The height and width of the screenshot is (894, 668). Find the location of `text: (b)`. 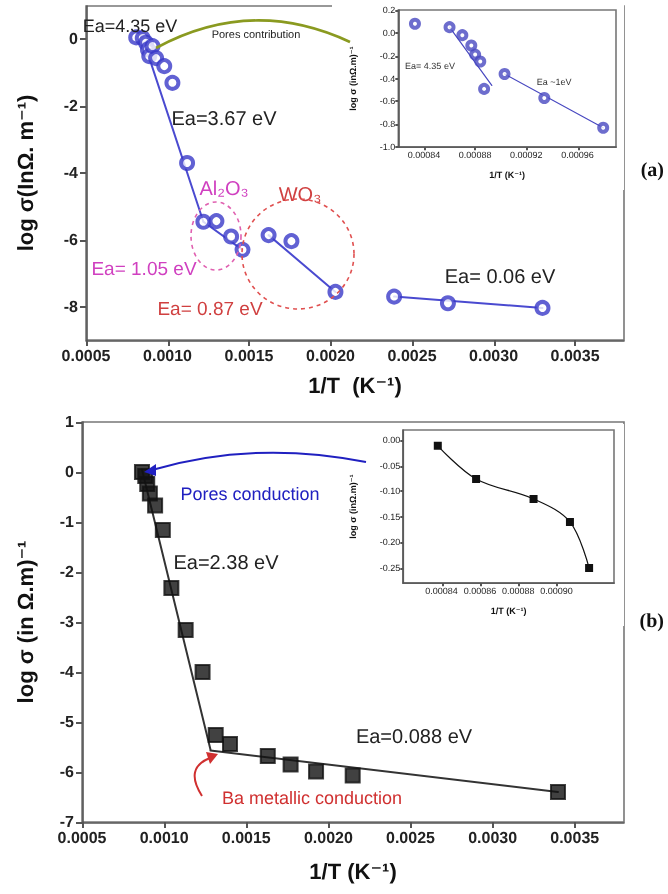

text: (b) is located at coordinates (652, 622).